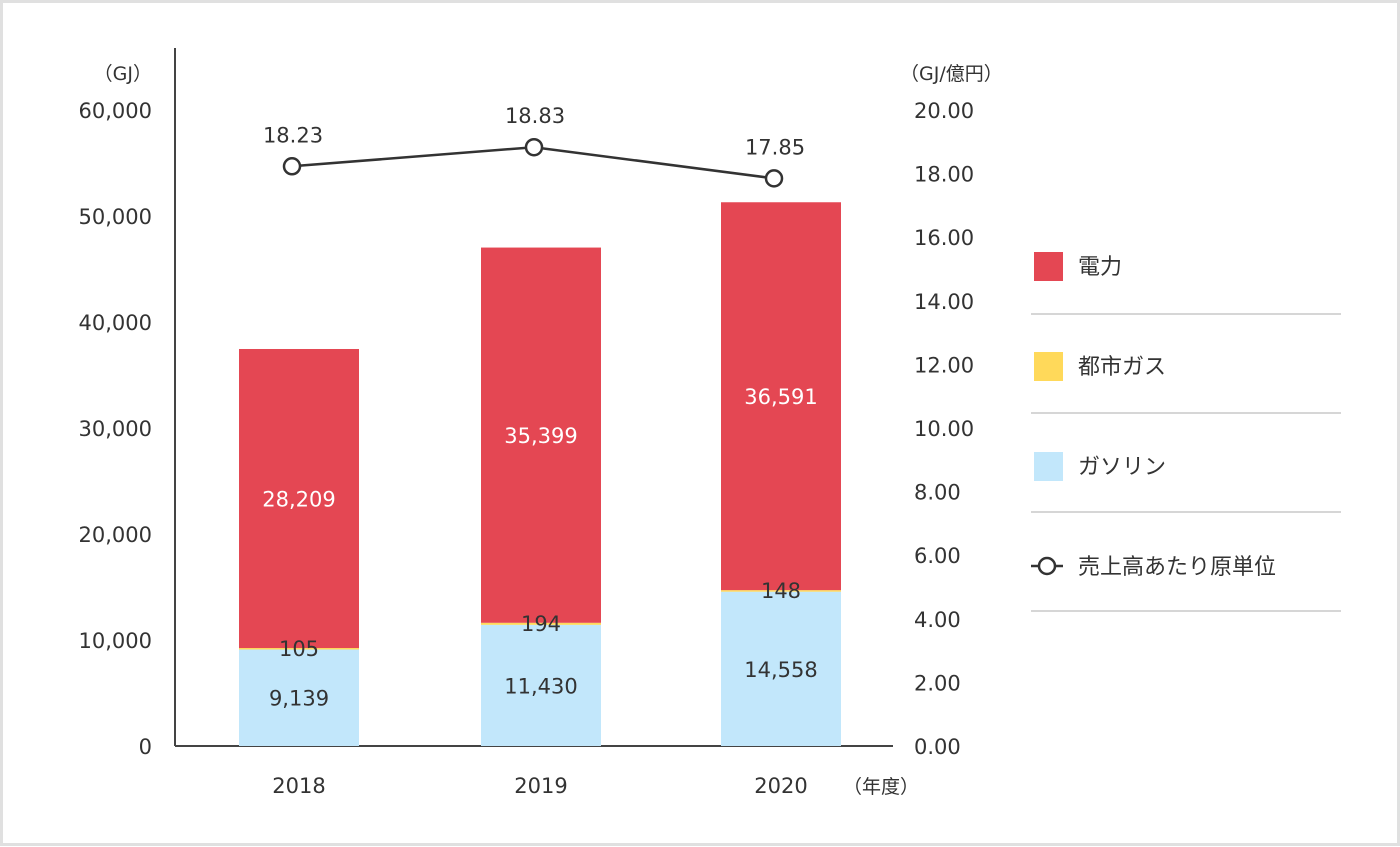 This screenshot has height=847, width=1400. What do you see at coordinates (944, 238) in the screenshot?
I see `y-right-tick-label: 16.00` at bounding box center [944, 238].